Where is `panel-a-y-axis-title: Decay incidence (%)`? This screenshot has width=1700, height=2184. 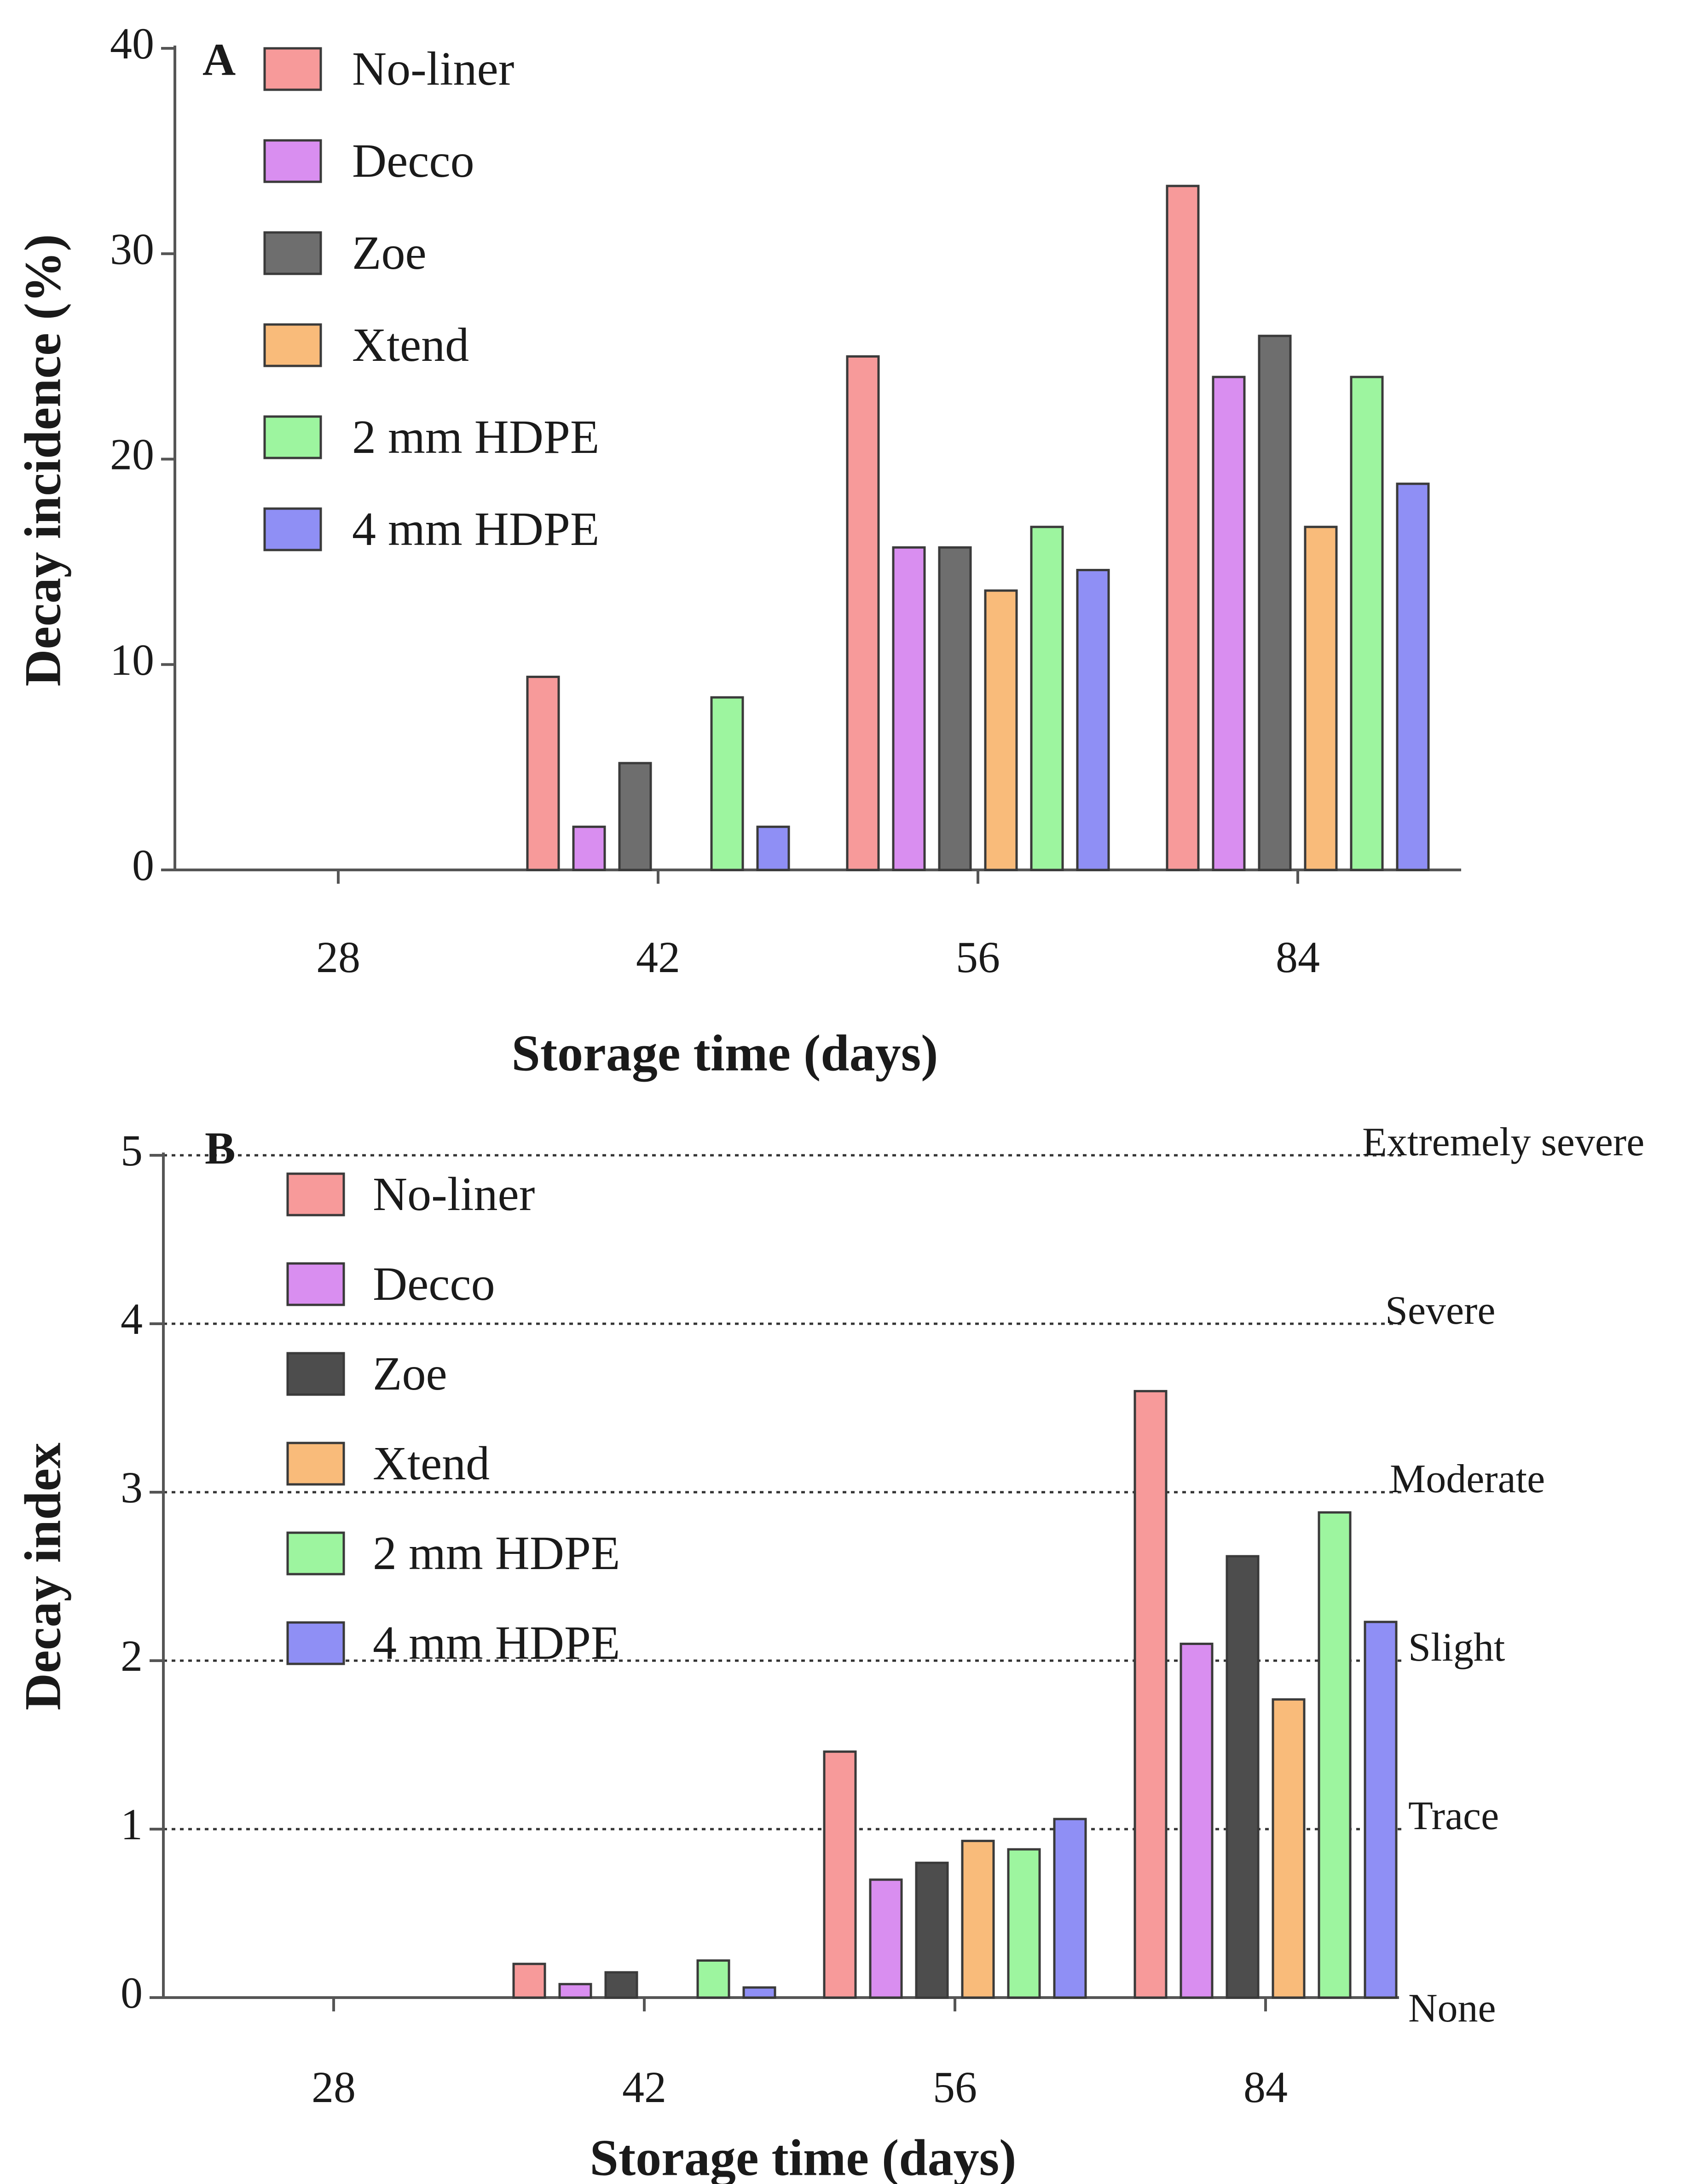
panel-a-y-axis-title: Decay incidence (%) is located at coordinates (43, 460).